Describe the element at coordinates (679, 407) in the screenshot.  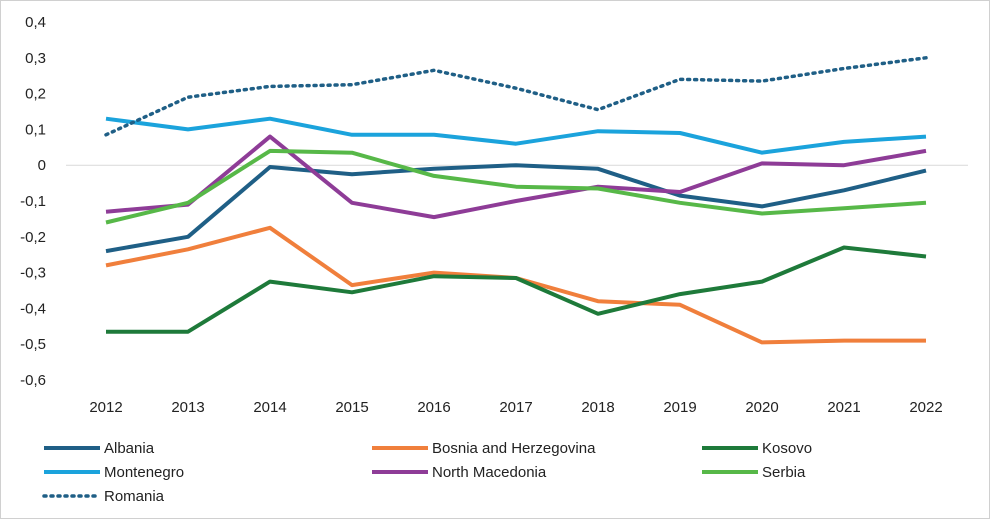
I see `x-tick-label: 2019` at that location.